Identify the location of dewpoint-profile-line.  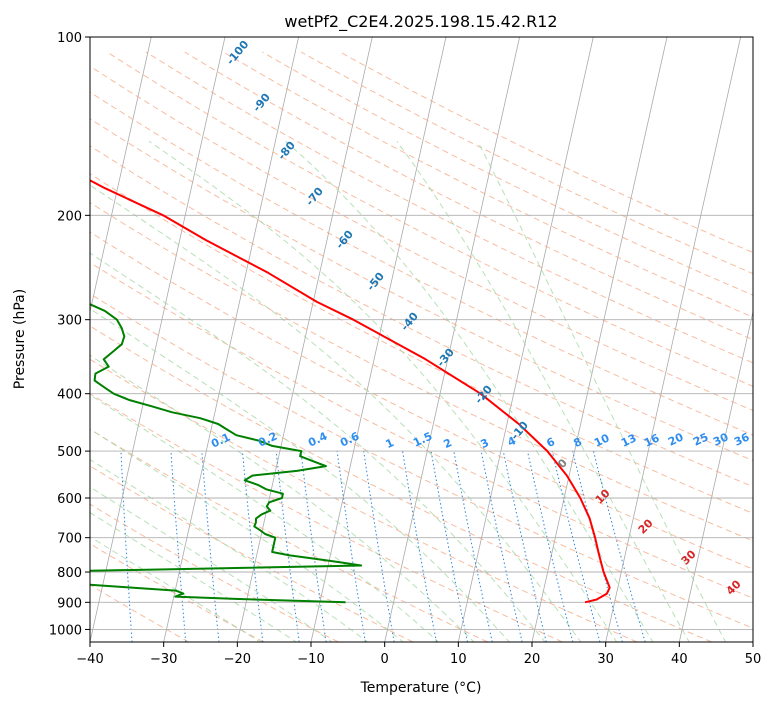
(226, 453).